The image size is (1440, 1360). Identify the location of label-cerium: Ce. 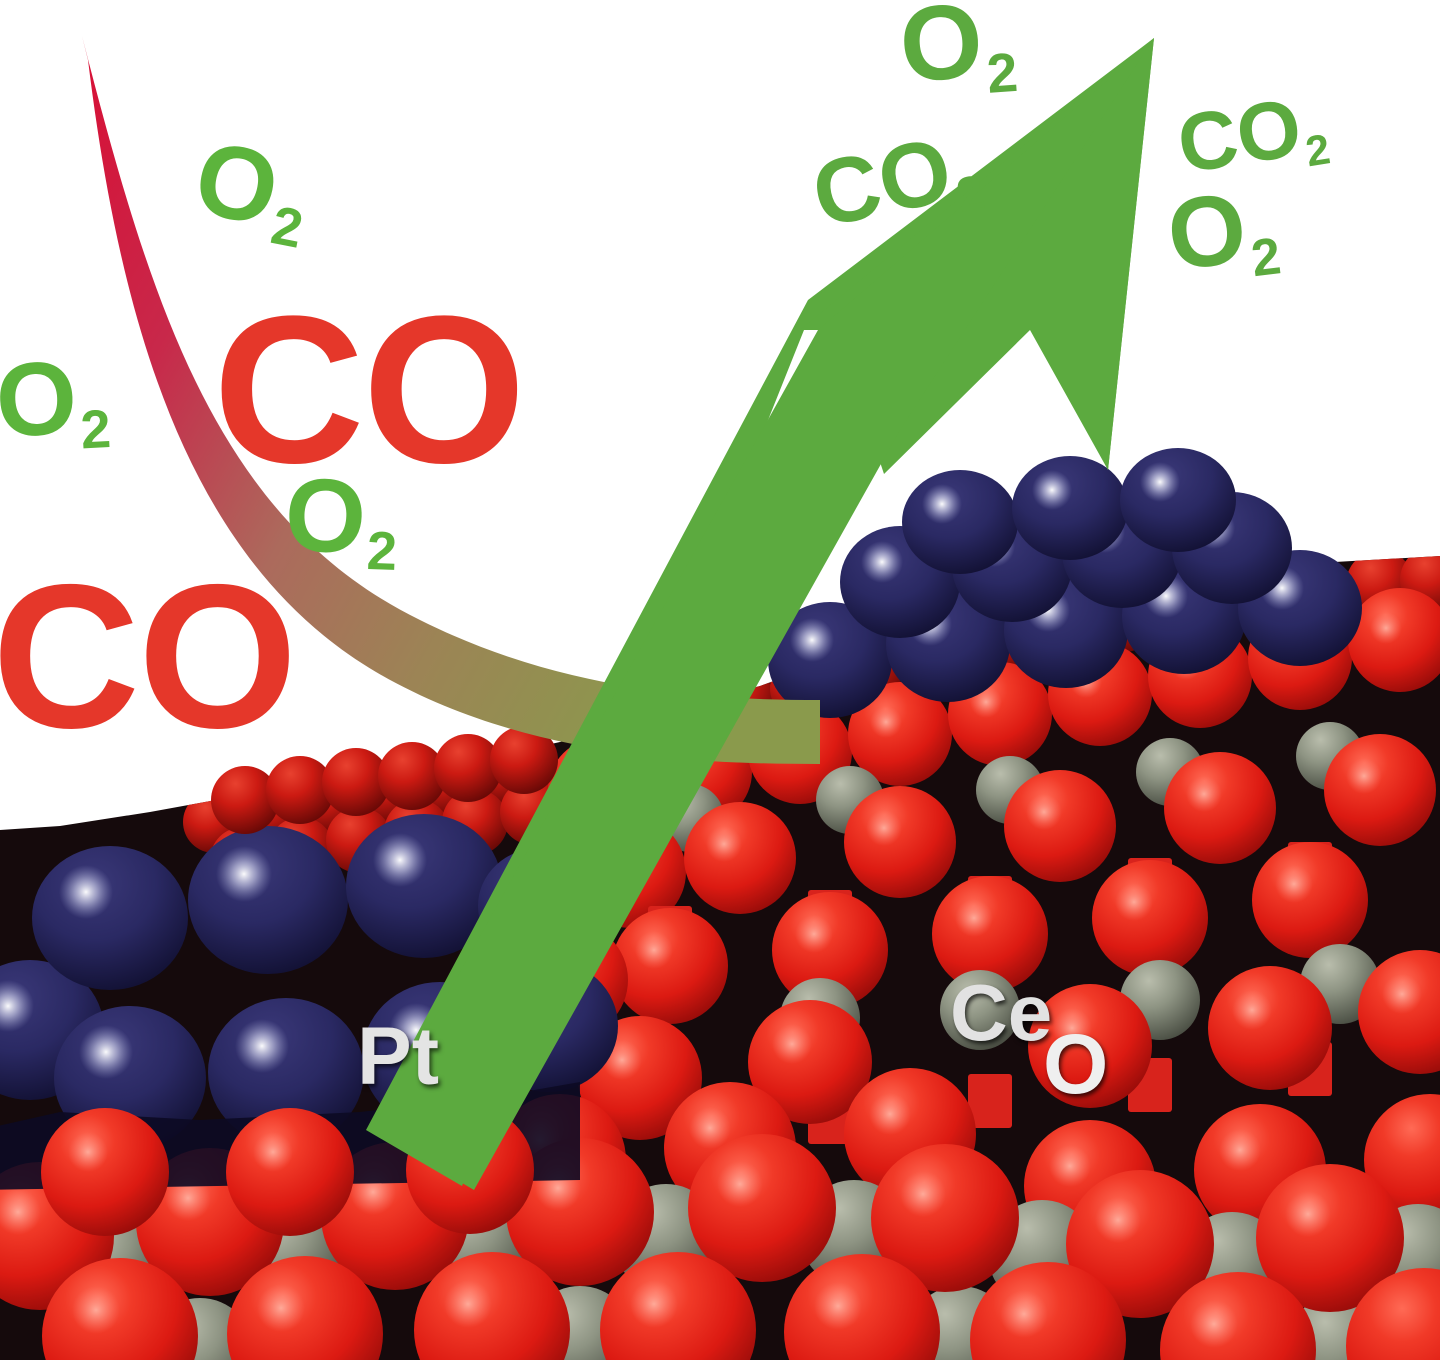
(1001, 1012).